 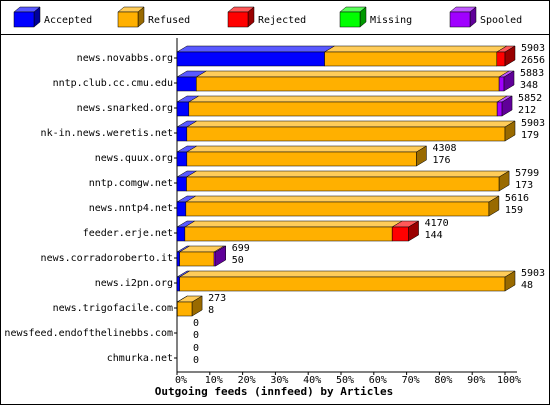 I want to click on value-label: 273, so click(x=217, y=298).